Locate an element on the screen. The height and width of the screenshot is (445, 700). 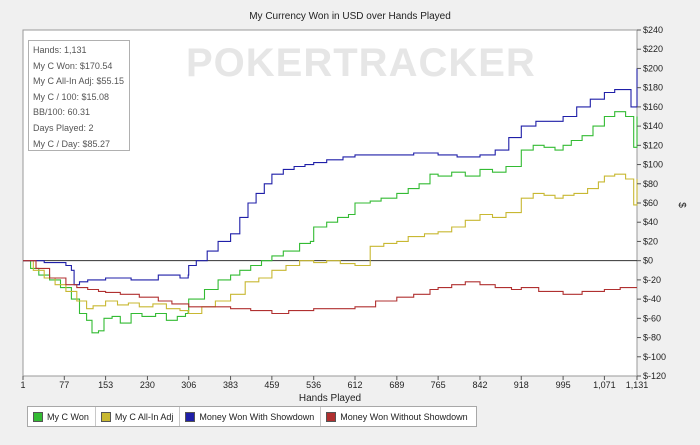
x-tick-label: 995 is located at coordinates (563, 385).